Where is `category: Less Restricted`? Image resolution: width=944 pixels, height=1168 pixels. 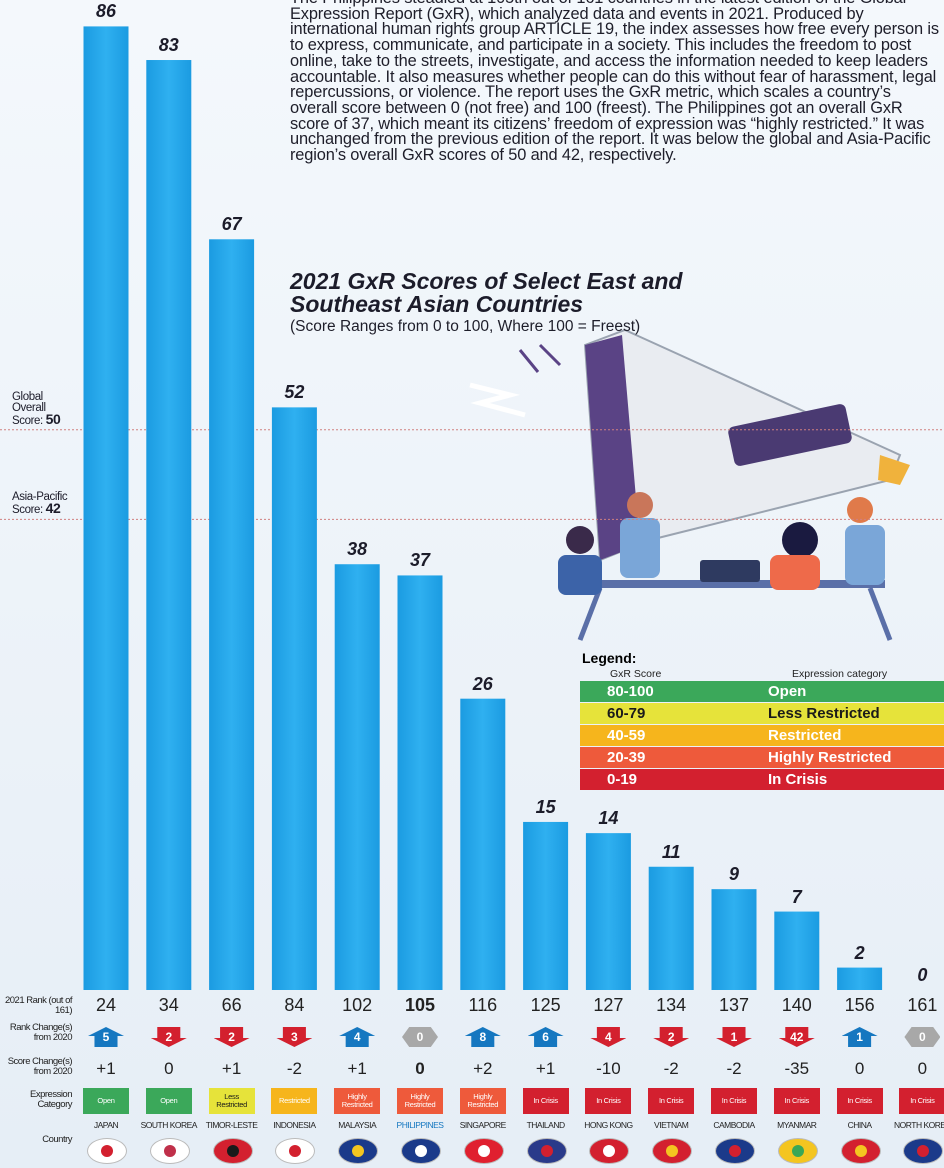
category: Less Restricted is located at coordinates (231, 1101).